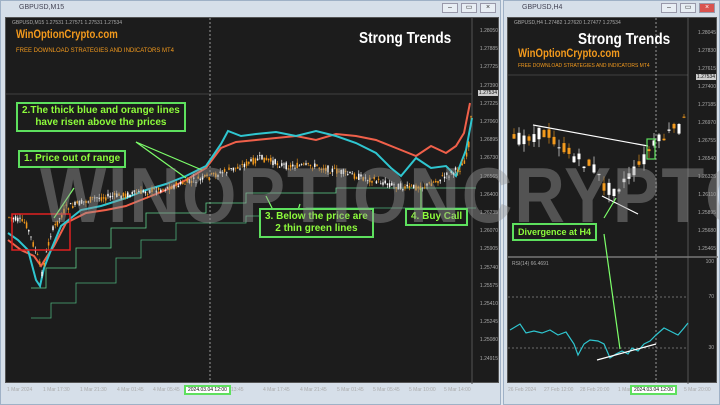 This screenshot has width=720, height=405. What do you see at coordinates (706, 177) in the screenshot?
I see `price-label: 1.26325` at bounding box center [706, 177].